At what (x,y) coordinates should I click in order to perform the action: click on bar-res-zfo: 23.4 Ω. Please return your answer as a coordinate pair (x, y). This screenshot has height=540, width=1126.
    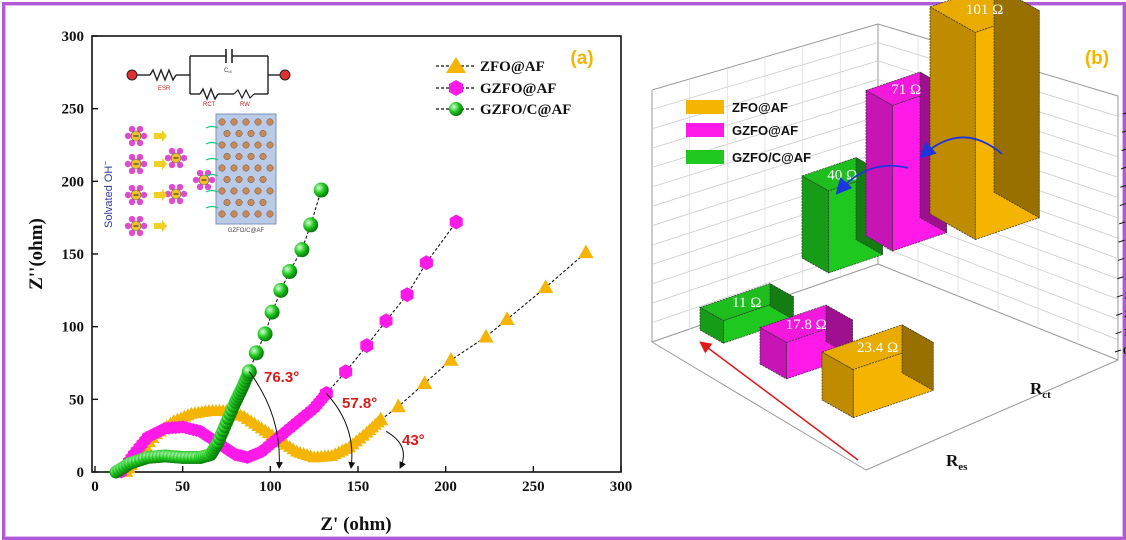
    Looking at the image, I should click on (878, 371).